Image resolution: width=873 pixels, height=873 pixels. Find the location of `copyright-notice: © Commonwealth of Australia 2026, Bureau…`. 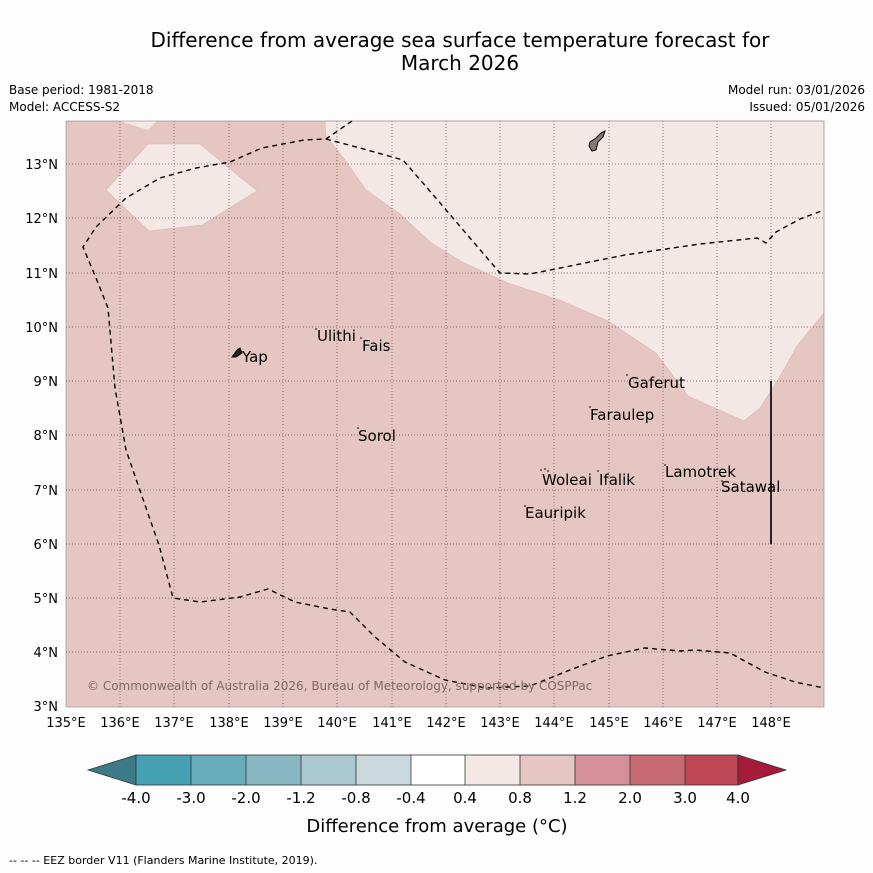

copyright-notice: © Commonwealth of Australia 2026, Bureau… is located at coordinates (339, 686).